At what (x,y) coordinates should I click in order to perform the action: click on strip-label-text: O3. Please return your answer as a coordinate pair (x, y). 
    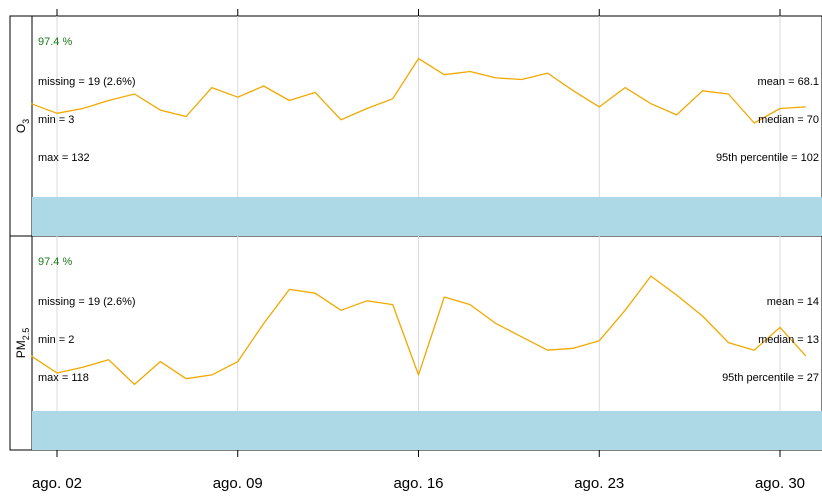
    Looking at the image, I should click on (22, 126).